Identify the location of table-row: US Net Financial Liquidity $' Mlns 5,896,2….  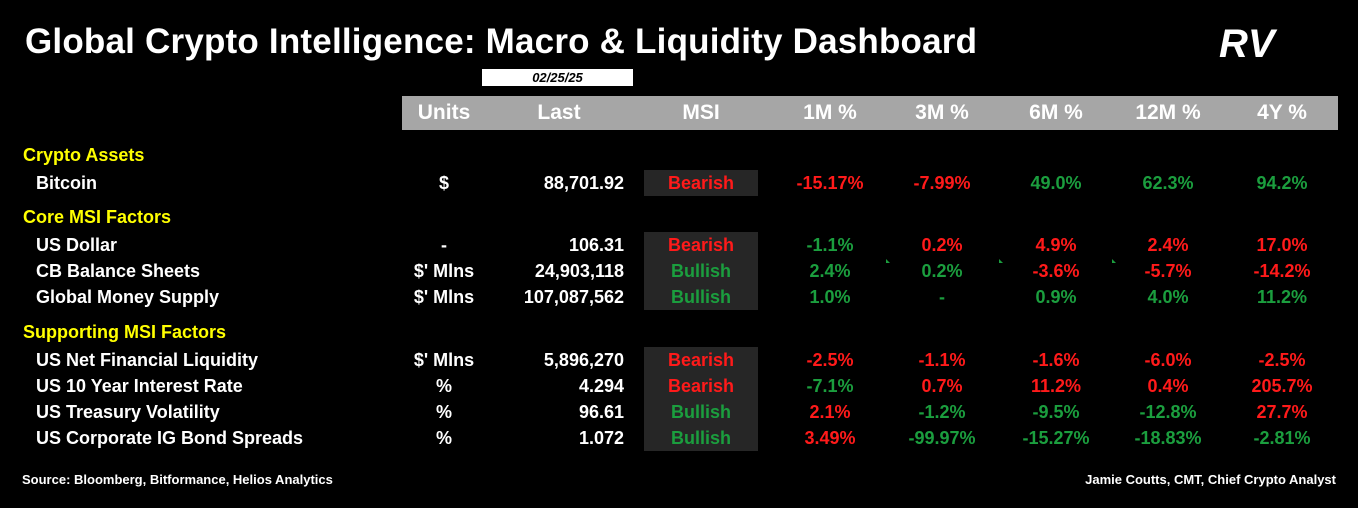
(679, 360).